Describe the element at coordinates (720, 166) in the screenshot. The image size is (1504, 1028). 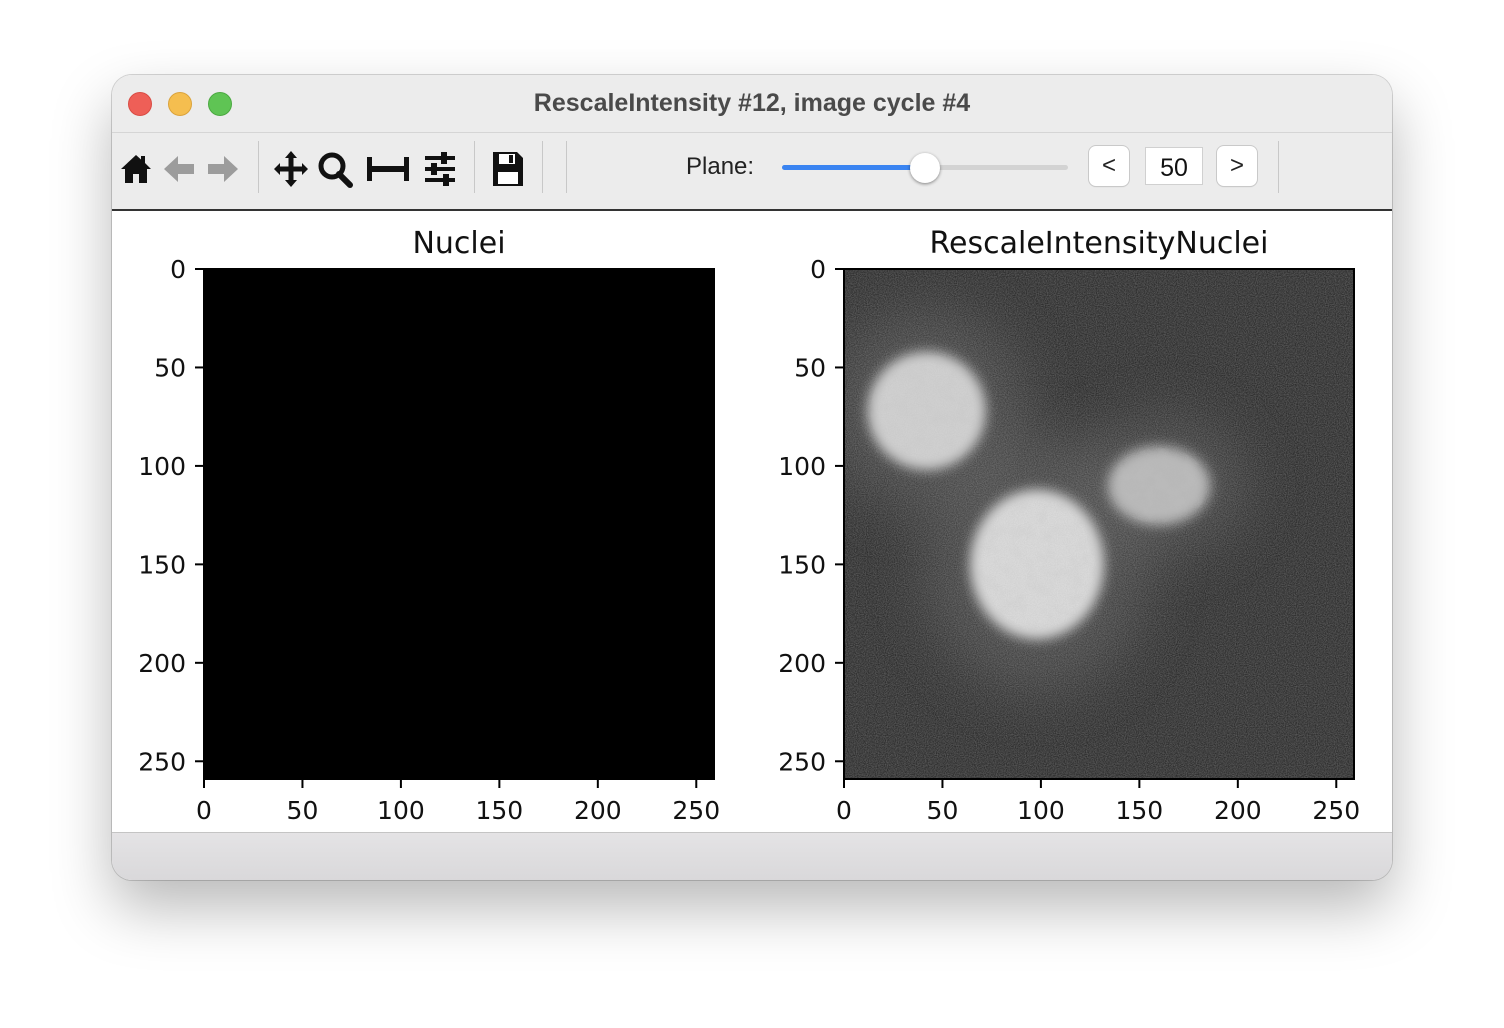
I see `plane-label: Plane:` at that location.